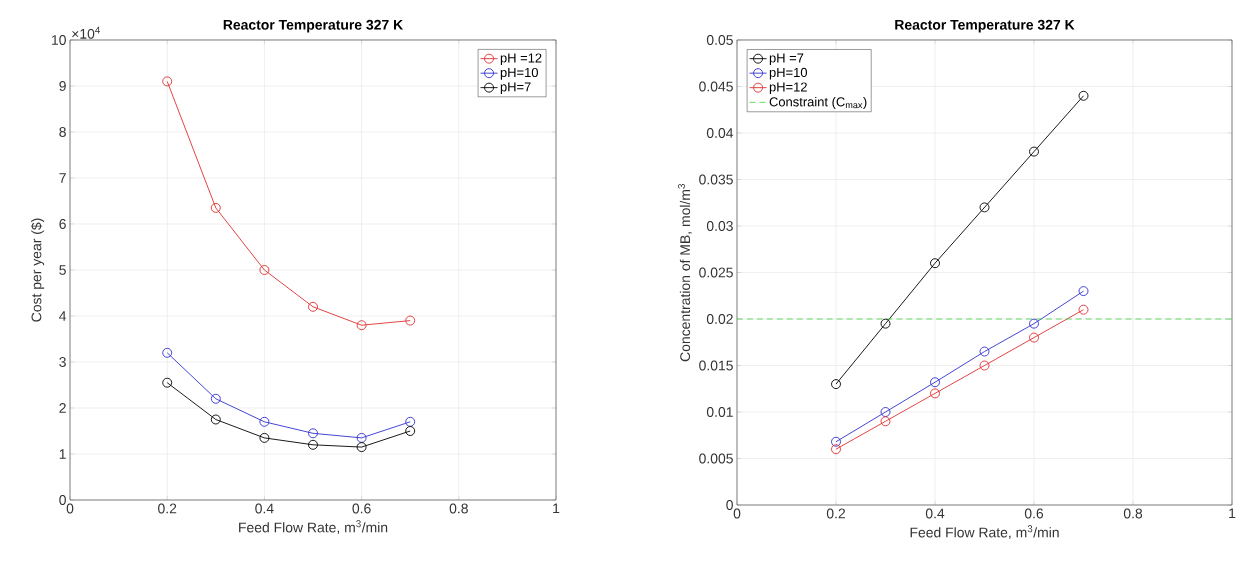  Describe the element at coordinates (716, 365) in the screenshot. I see `y-tick-label: 0.015` at that location.